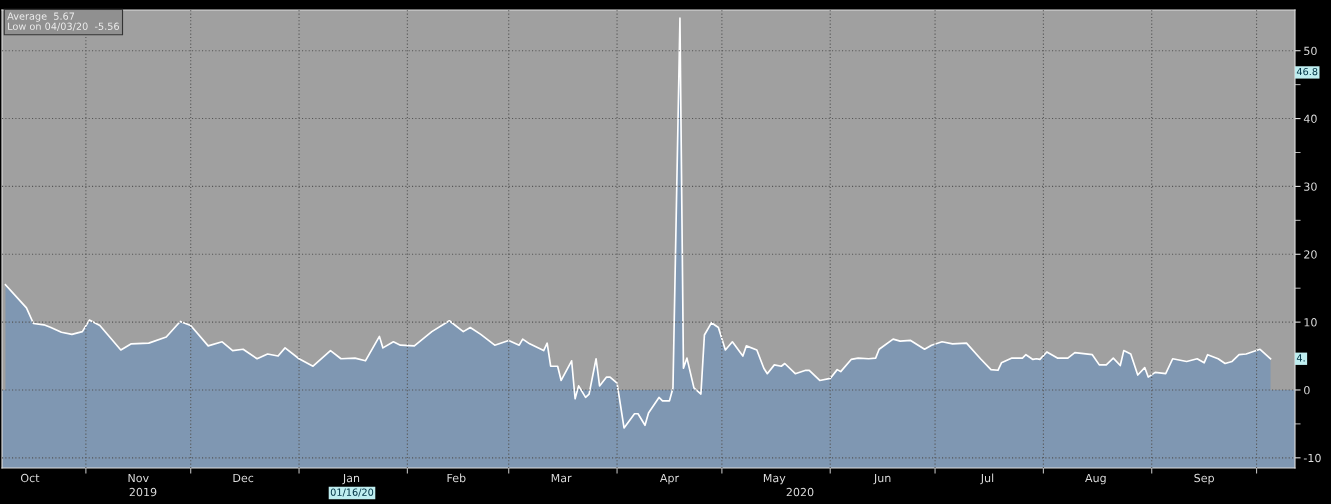 Image resolution: width=1331 pixels, height=504 pixels. What do you see at coordinates (138, 478) in the screenshot?
I see `x-tick-label: Nov` at bounding box center [138, 478].